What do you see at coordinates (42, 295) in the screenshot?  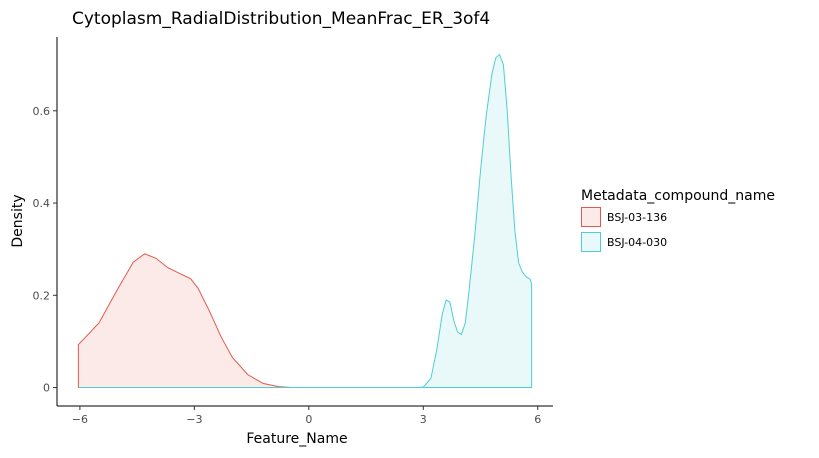 I see `y-tick-label: 0.2` at bounding box center [42, 295].